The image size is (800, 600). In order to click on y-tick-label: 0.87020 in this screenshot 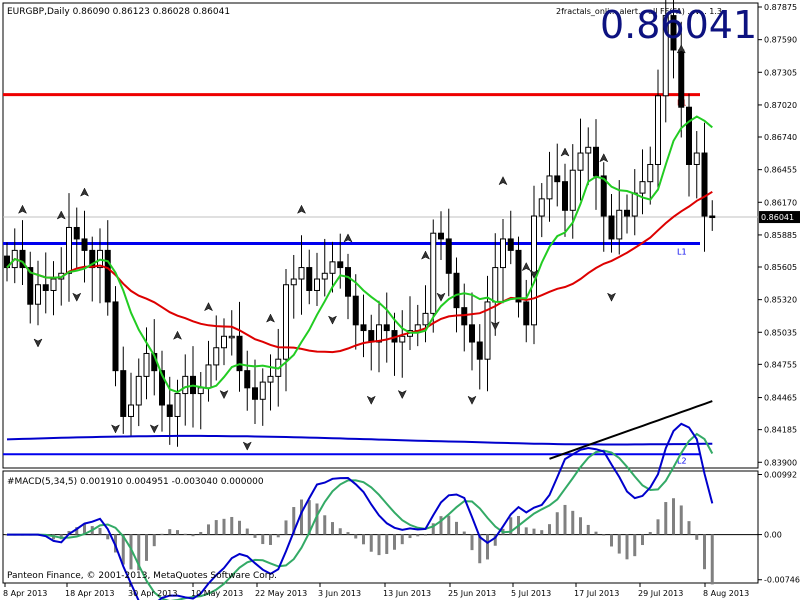, I will do `click(780, 105)`.